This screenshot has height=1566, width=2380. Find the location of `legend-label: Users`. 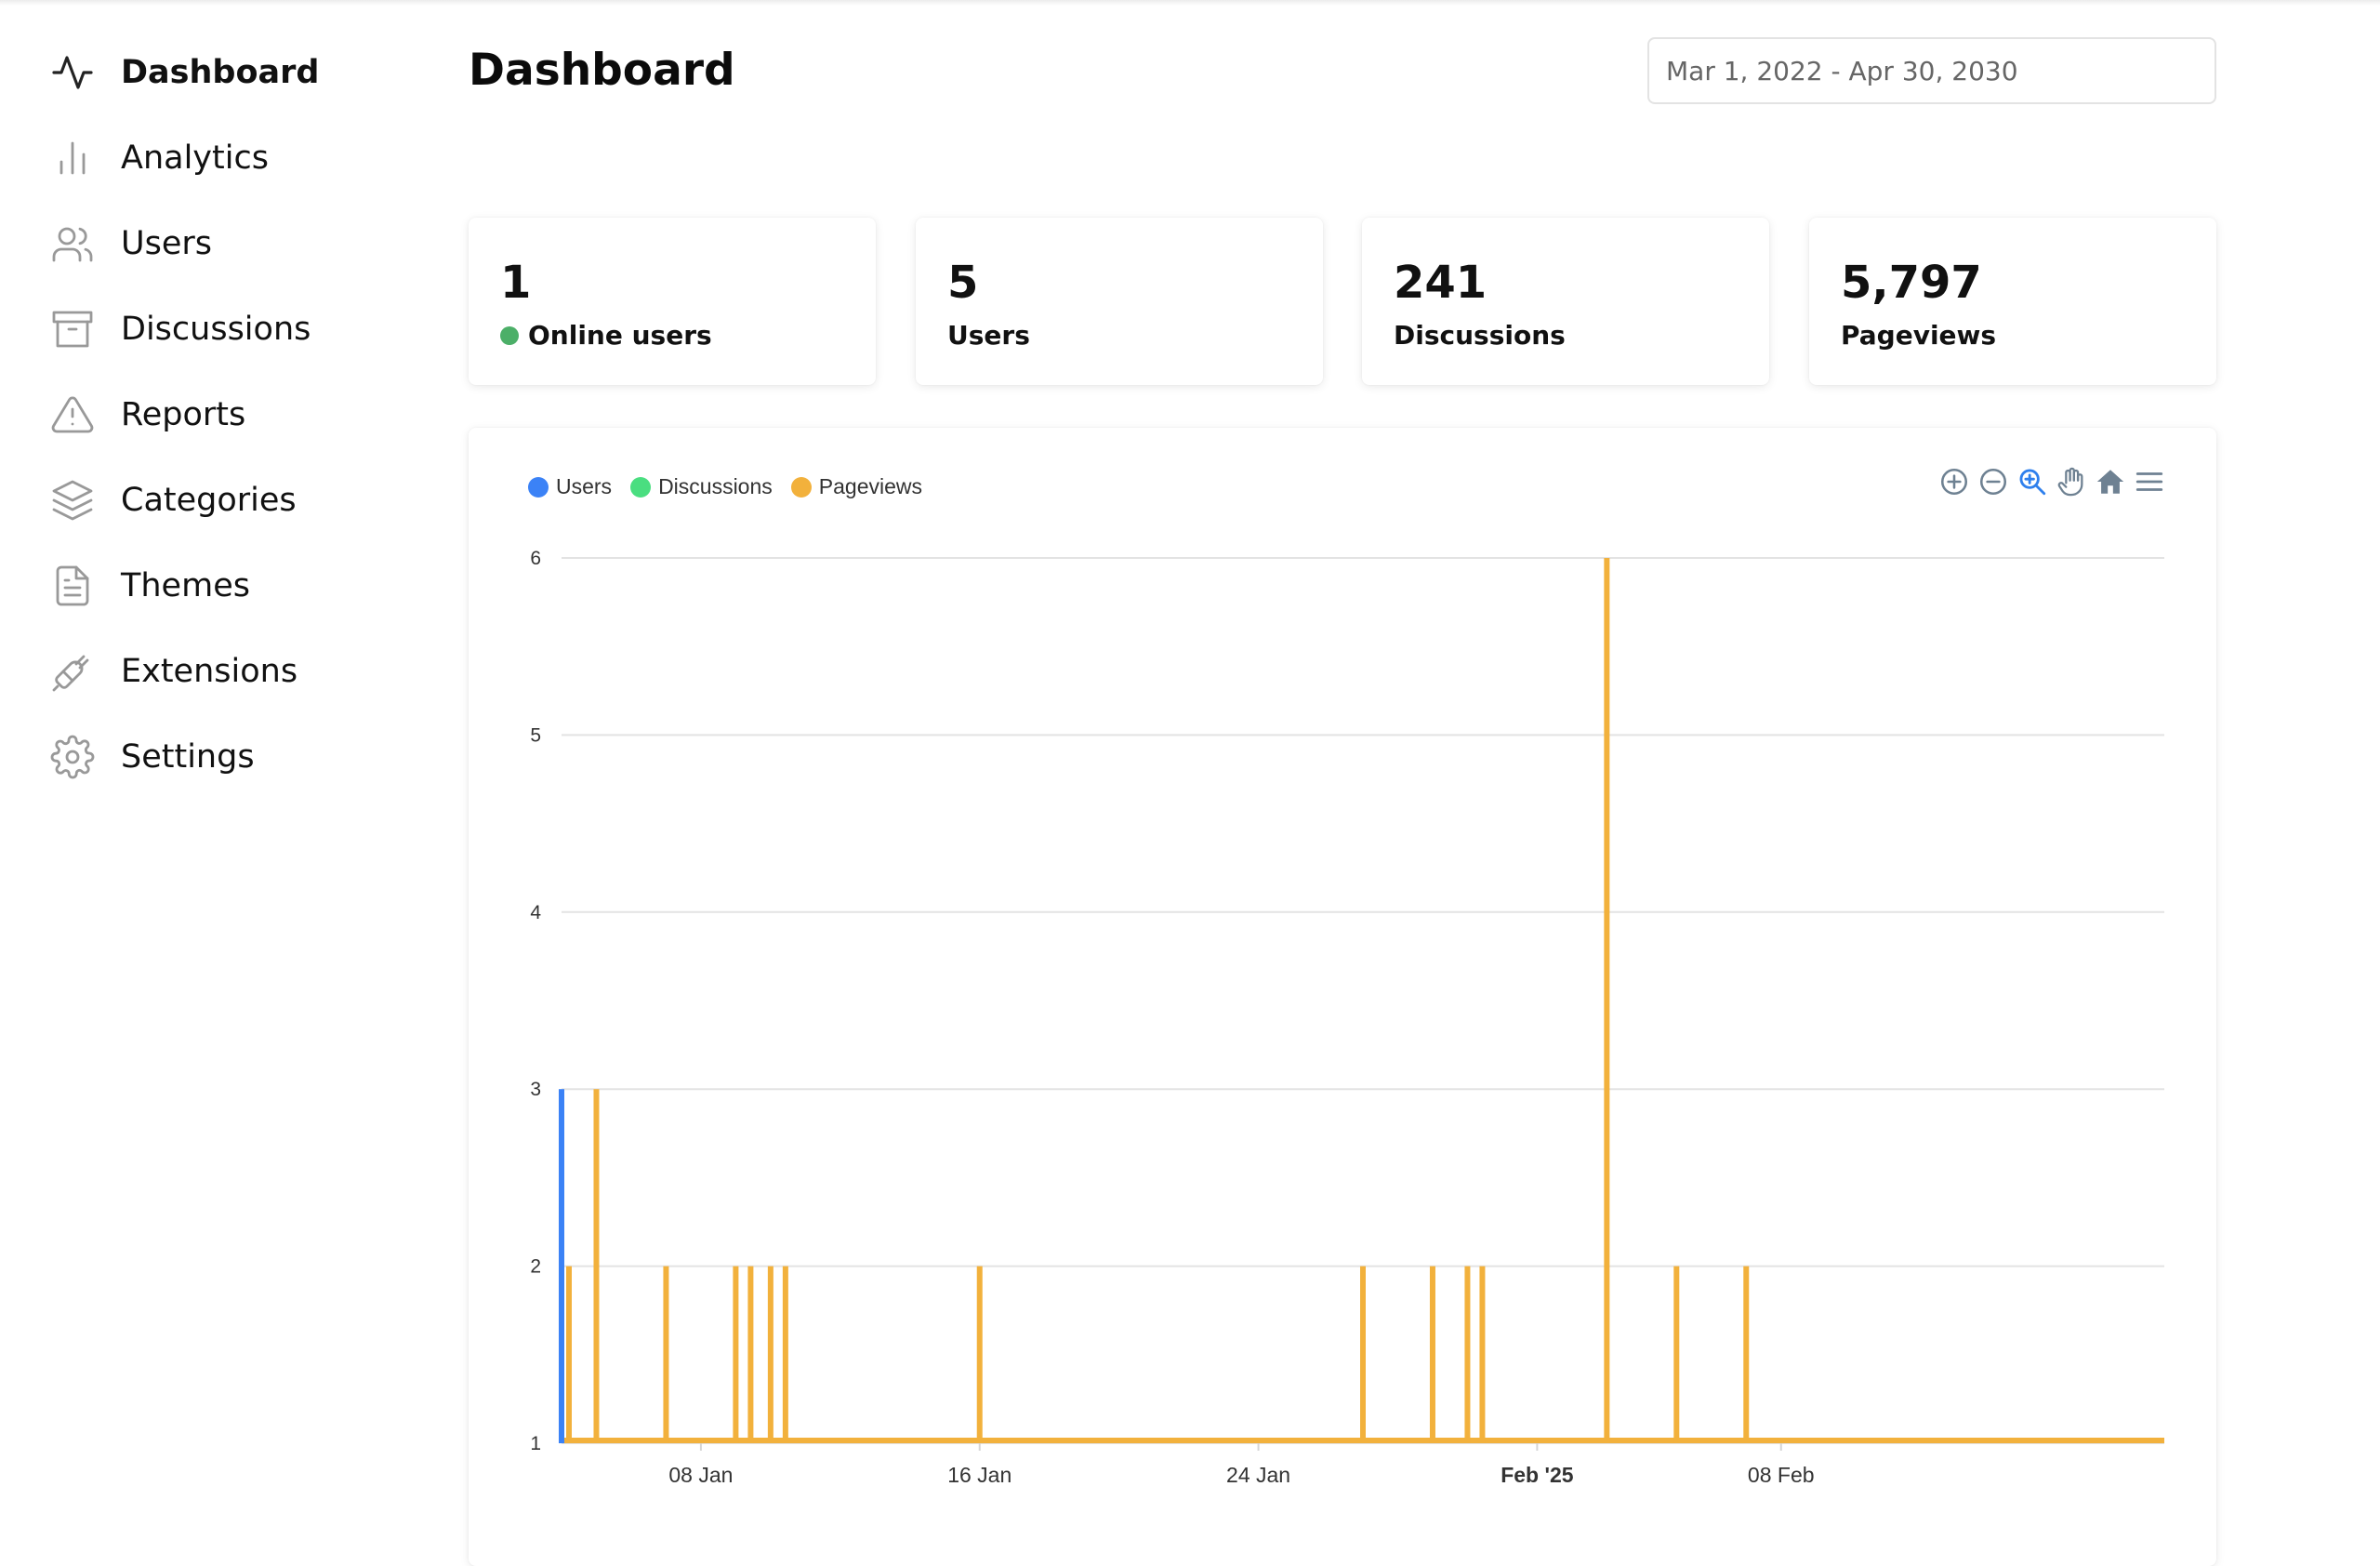

legend-label: Users is located at coordinates (584, 486).